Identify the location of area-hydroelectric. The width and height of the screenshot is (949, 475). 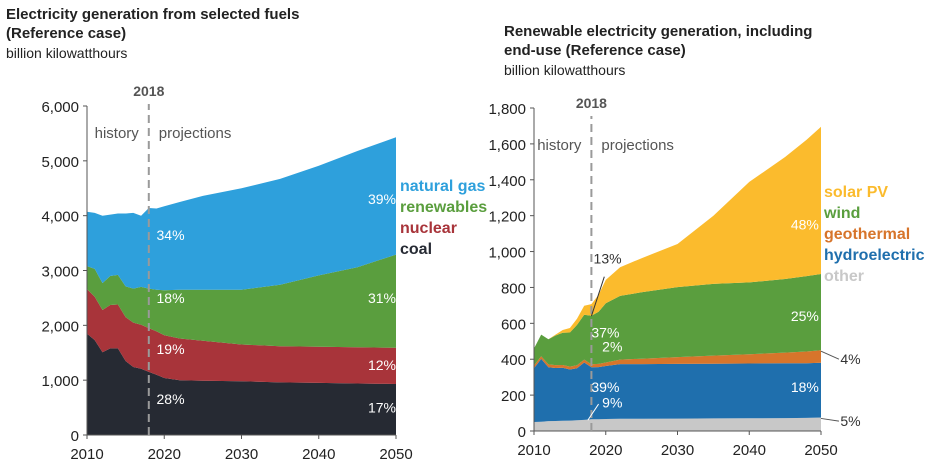
(677, 390).